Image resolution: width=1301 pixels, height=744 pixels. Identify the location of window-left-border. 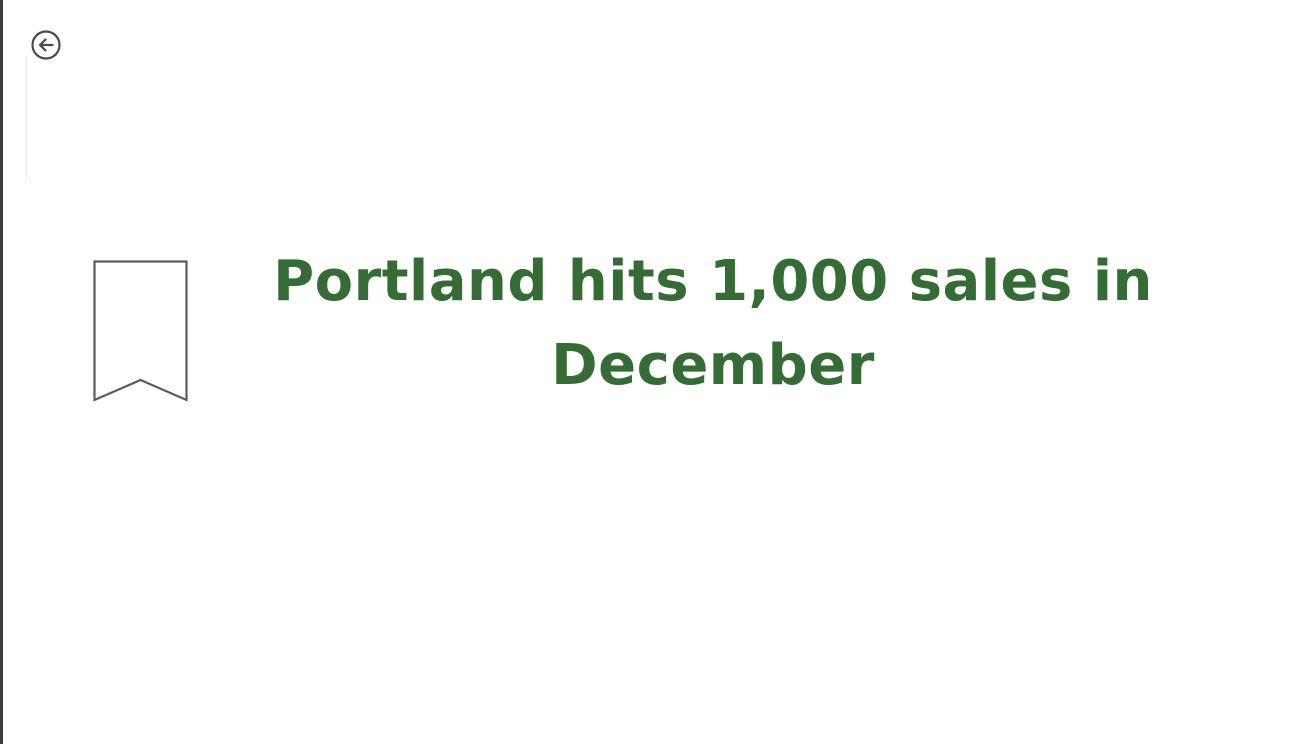
(1, 372).